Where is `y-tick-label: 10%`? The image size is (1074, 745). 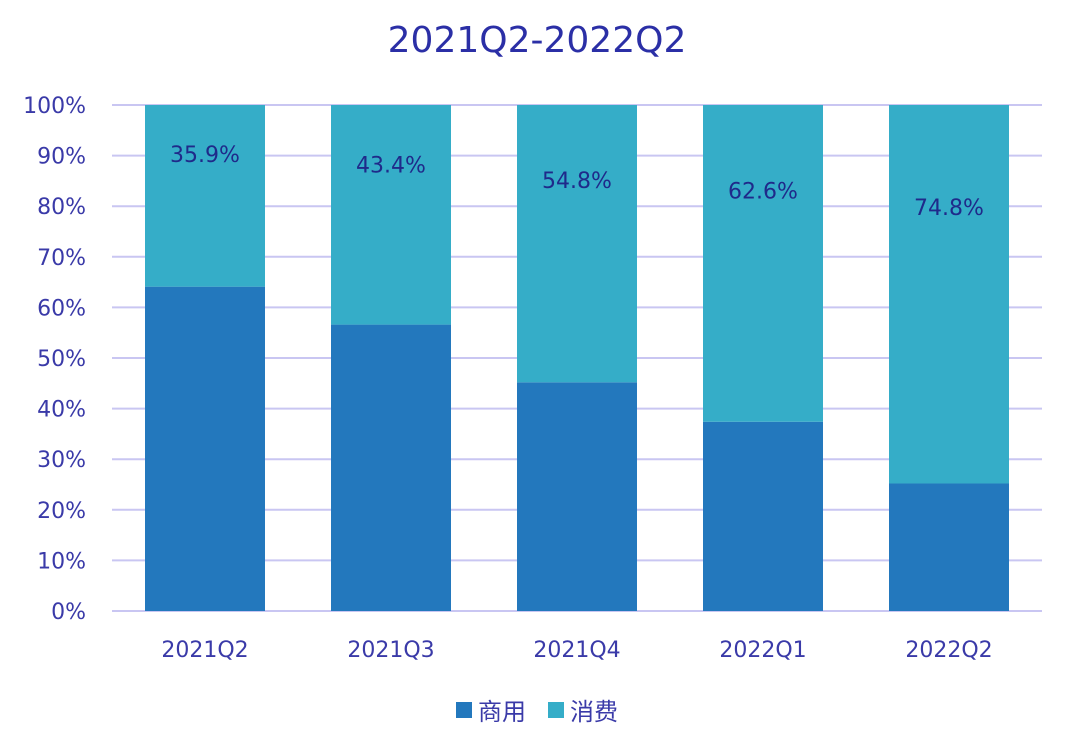 y-tick-label: 10% is located at coordinates (61, 561).